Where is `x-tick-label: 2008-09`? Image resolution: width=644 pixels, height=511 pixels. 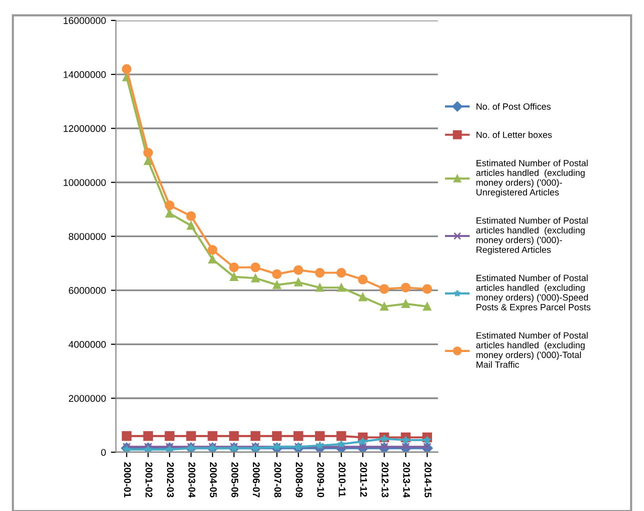
x-tick-label: 2008-09 is located at coordinates (299, 480).